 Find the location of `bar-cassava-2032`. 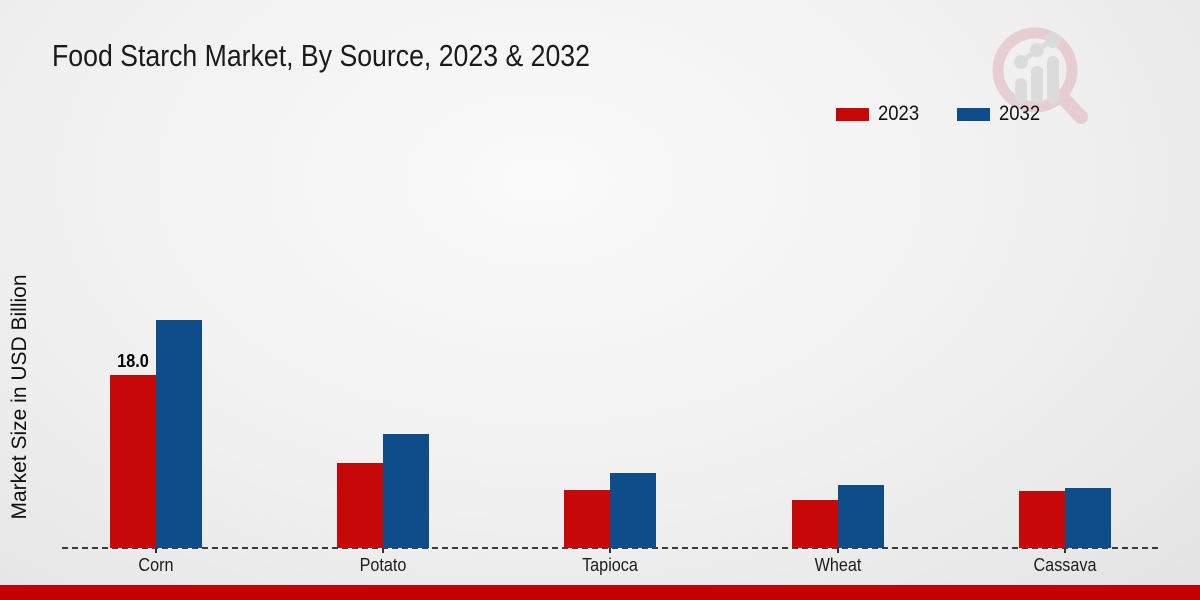

bar-cassava-2032 is located at coordinates (1088, 518).